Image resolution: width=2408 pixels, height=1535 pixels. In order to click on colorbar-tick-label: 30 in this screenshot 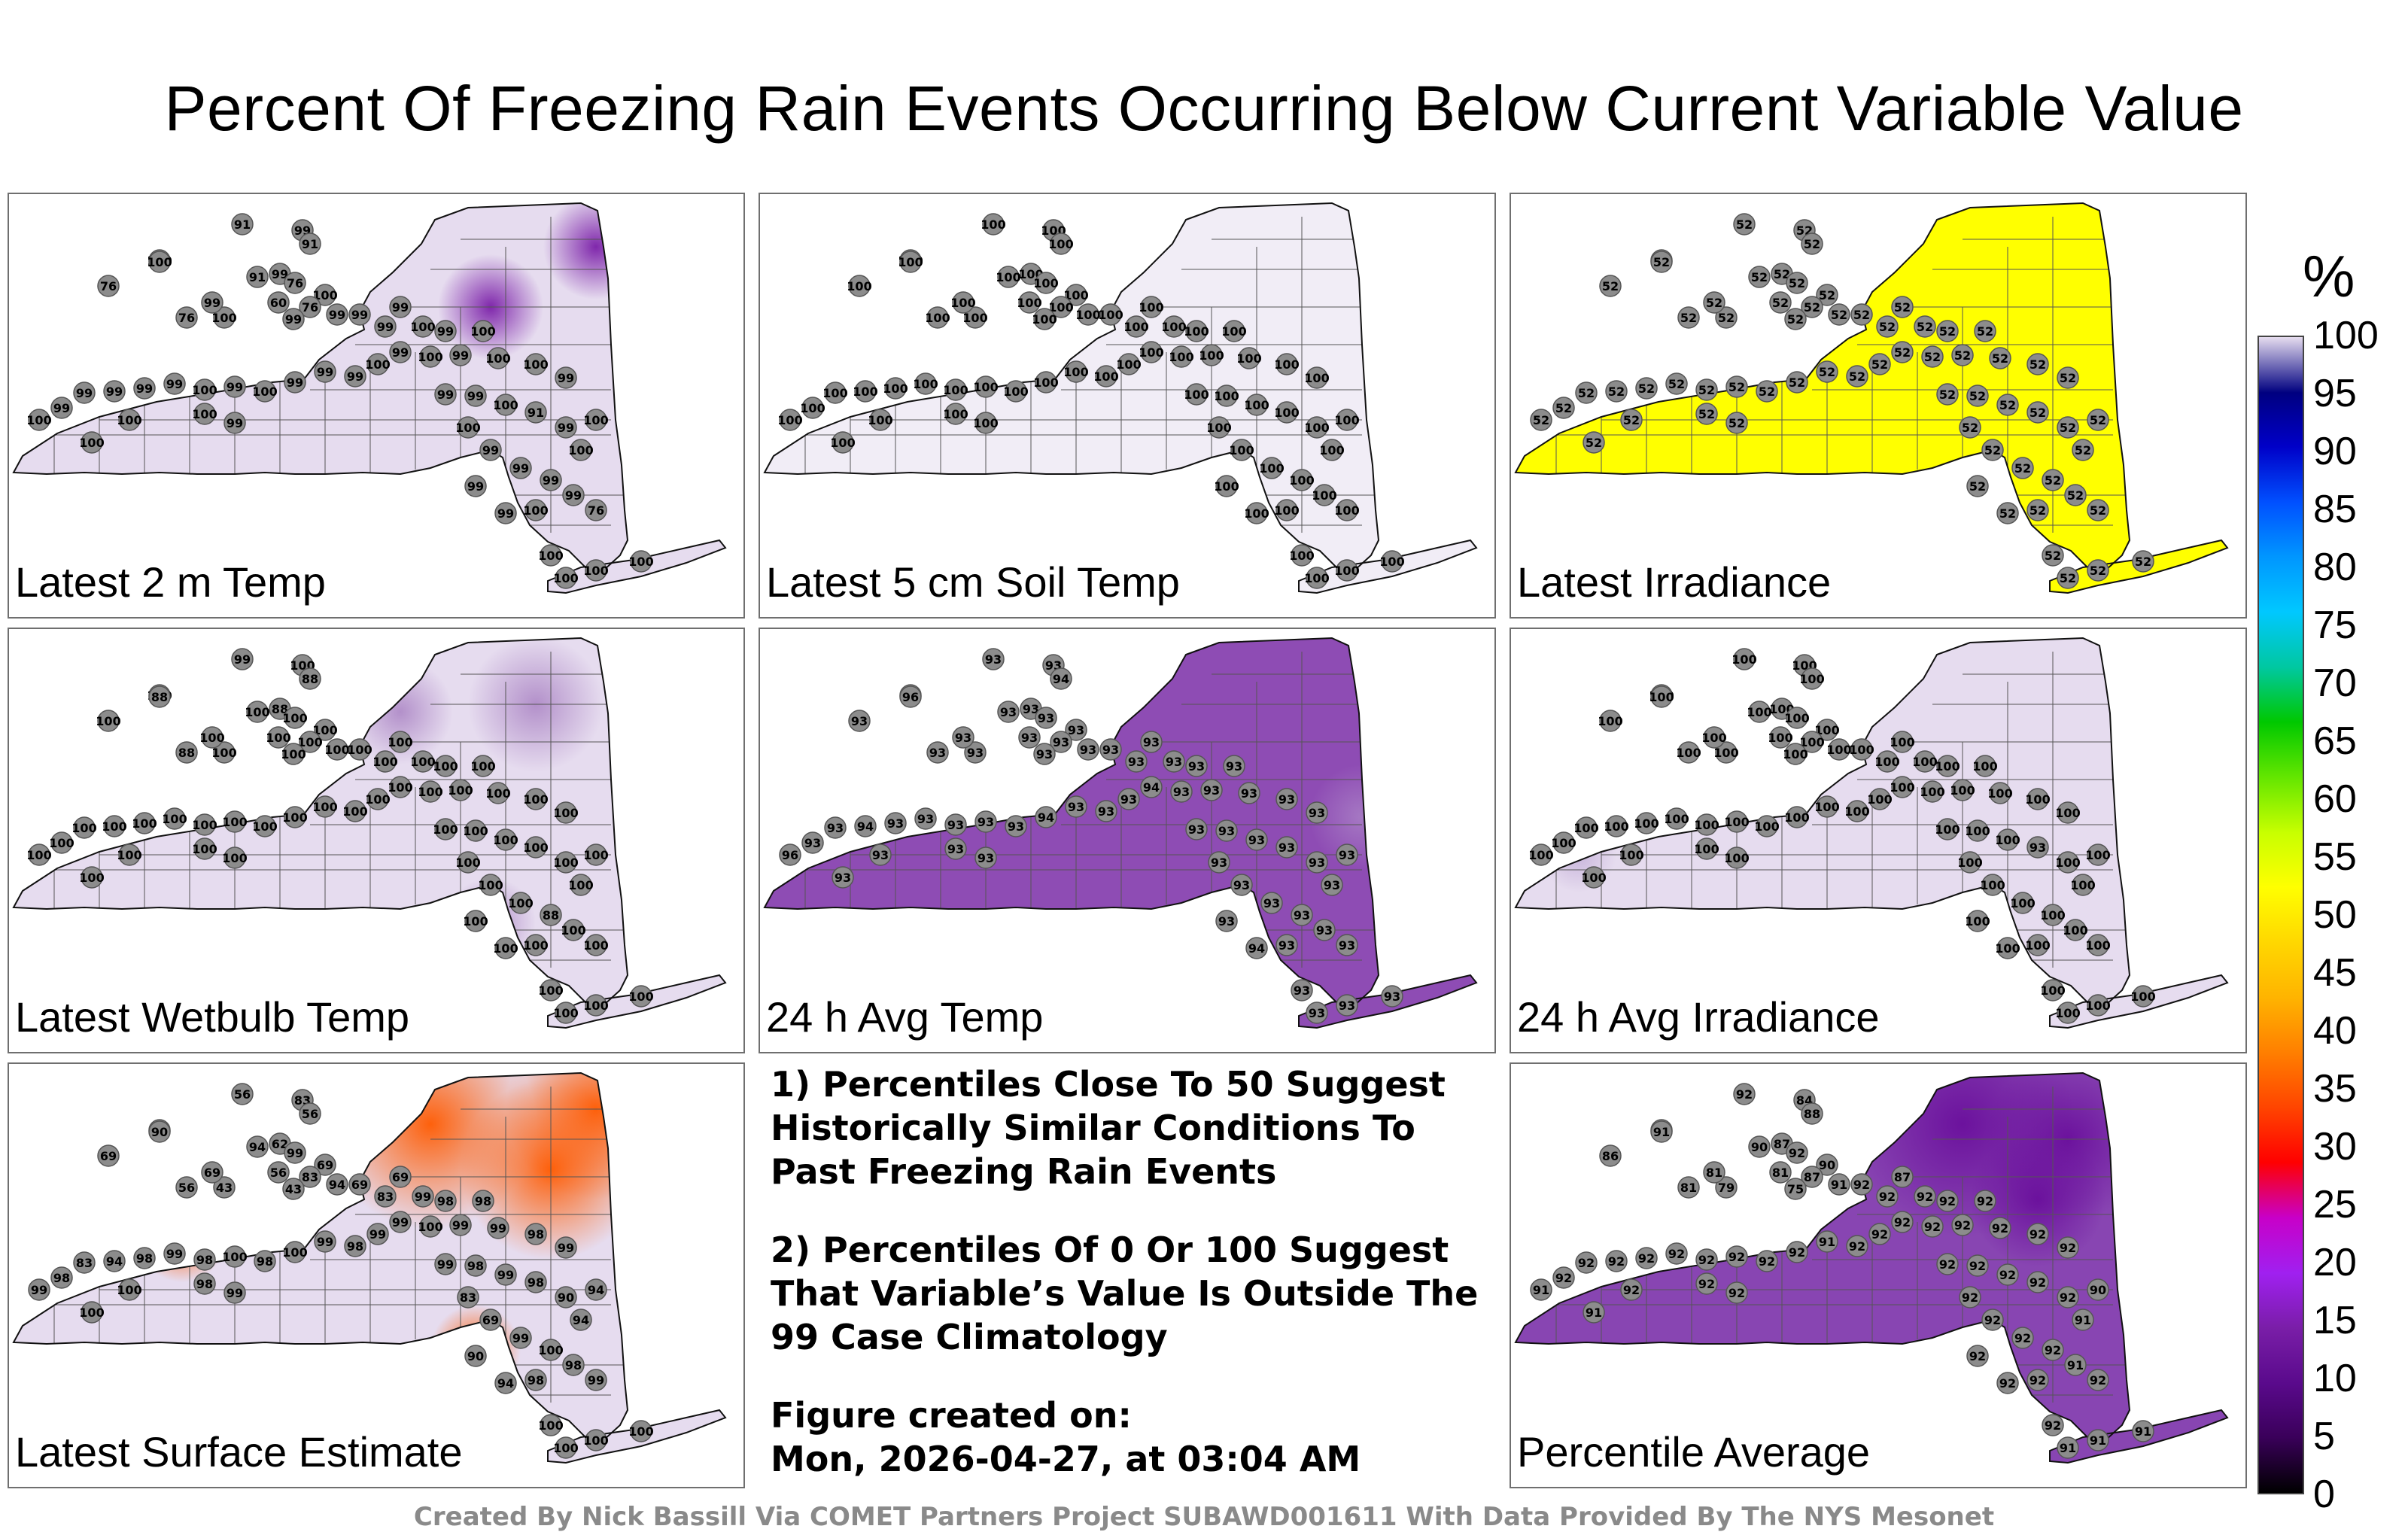, I will do `click(2335, 1147)`.